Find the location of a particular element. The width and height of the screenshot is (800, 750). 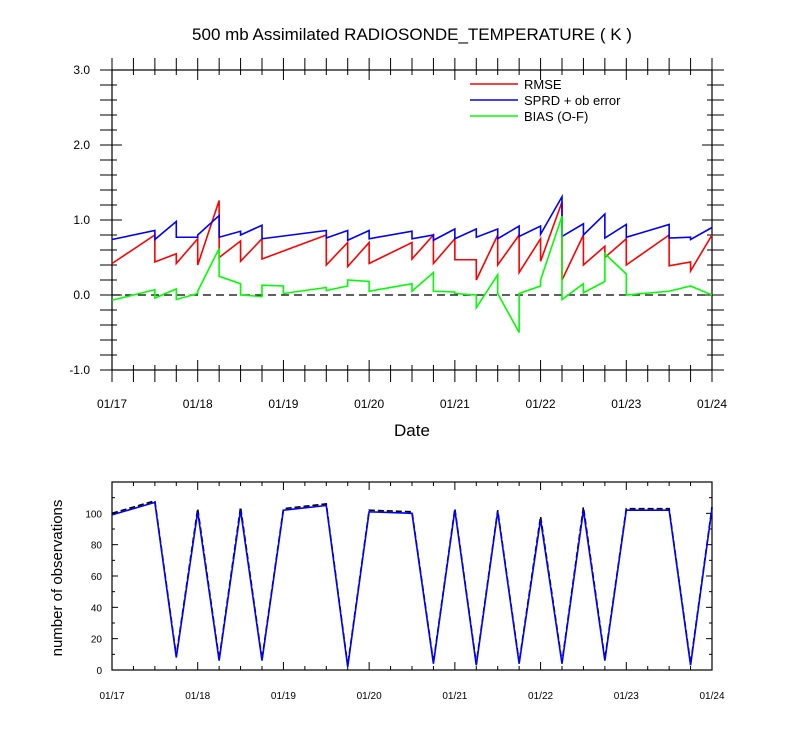

top-y-tick-label: 2.0 is located at coordinates (81, 145).